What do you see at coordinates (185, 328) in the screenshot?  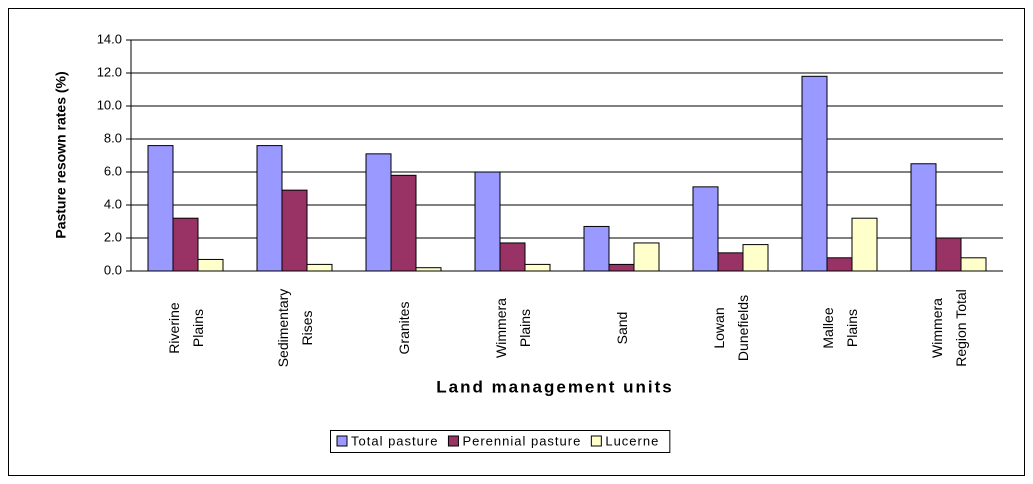 I see `x-tick-label: Riverine Plains` at bounding box center [185, 328].